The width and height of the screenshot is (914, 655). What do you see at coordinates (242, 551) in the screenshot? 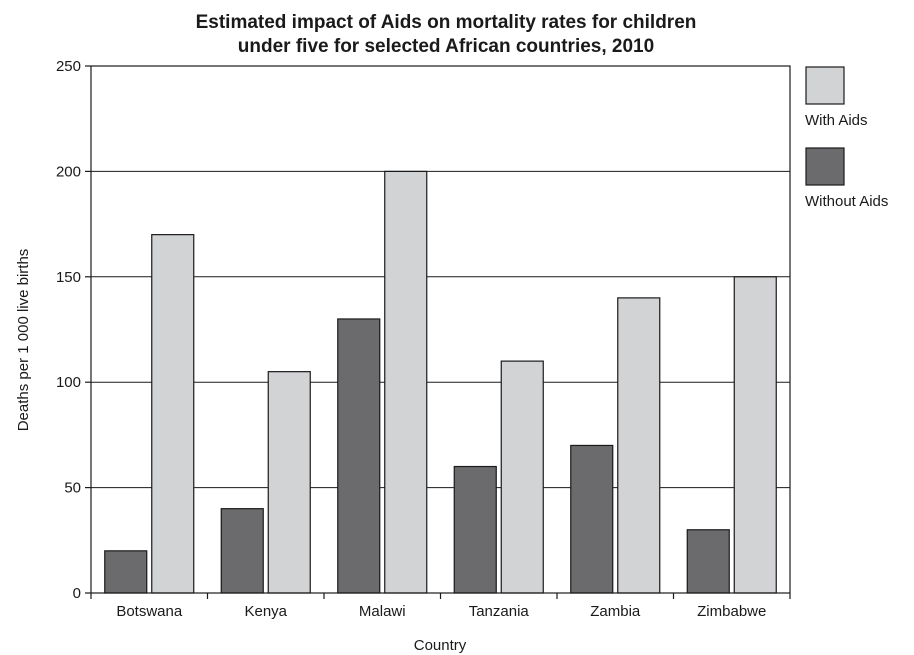
I see `bar-without-aids-kenya` at bounding box center [242, 551].